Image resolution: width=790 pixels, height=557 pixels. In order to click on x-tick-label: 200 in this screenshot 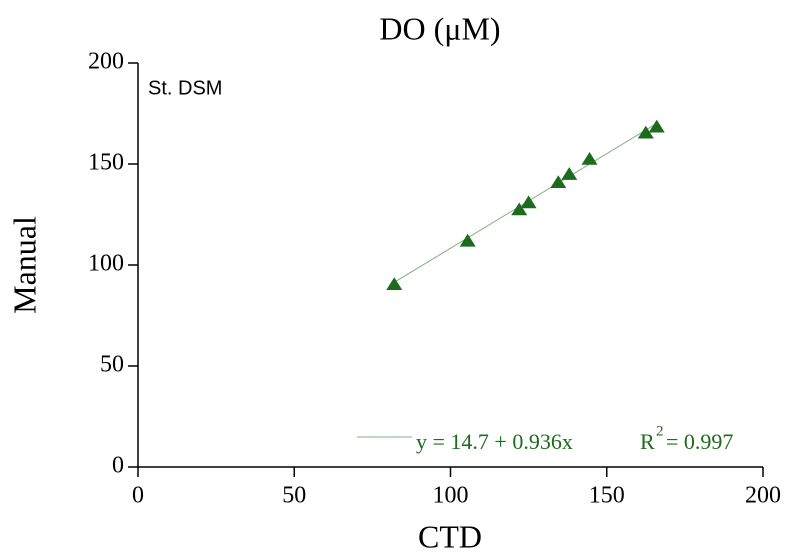, I will do `click(763, 496)`.